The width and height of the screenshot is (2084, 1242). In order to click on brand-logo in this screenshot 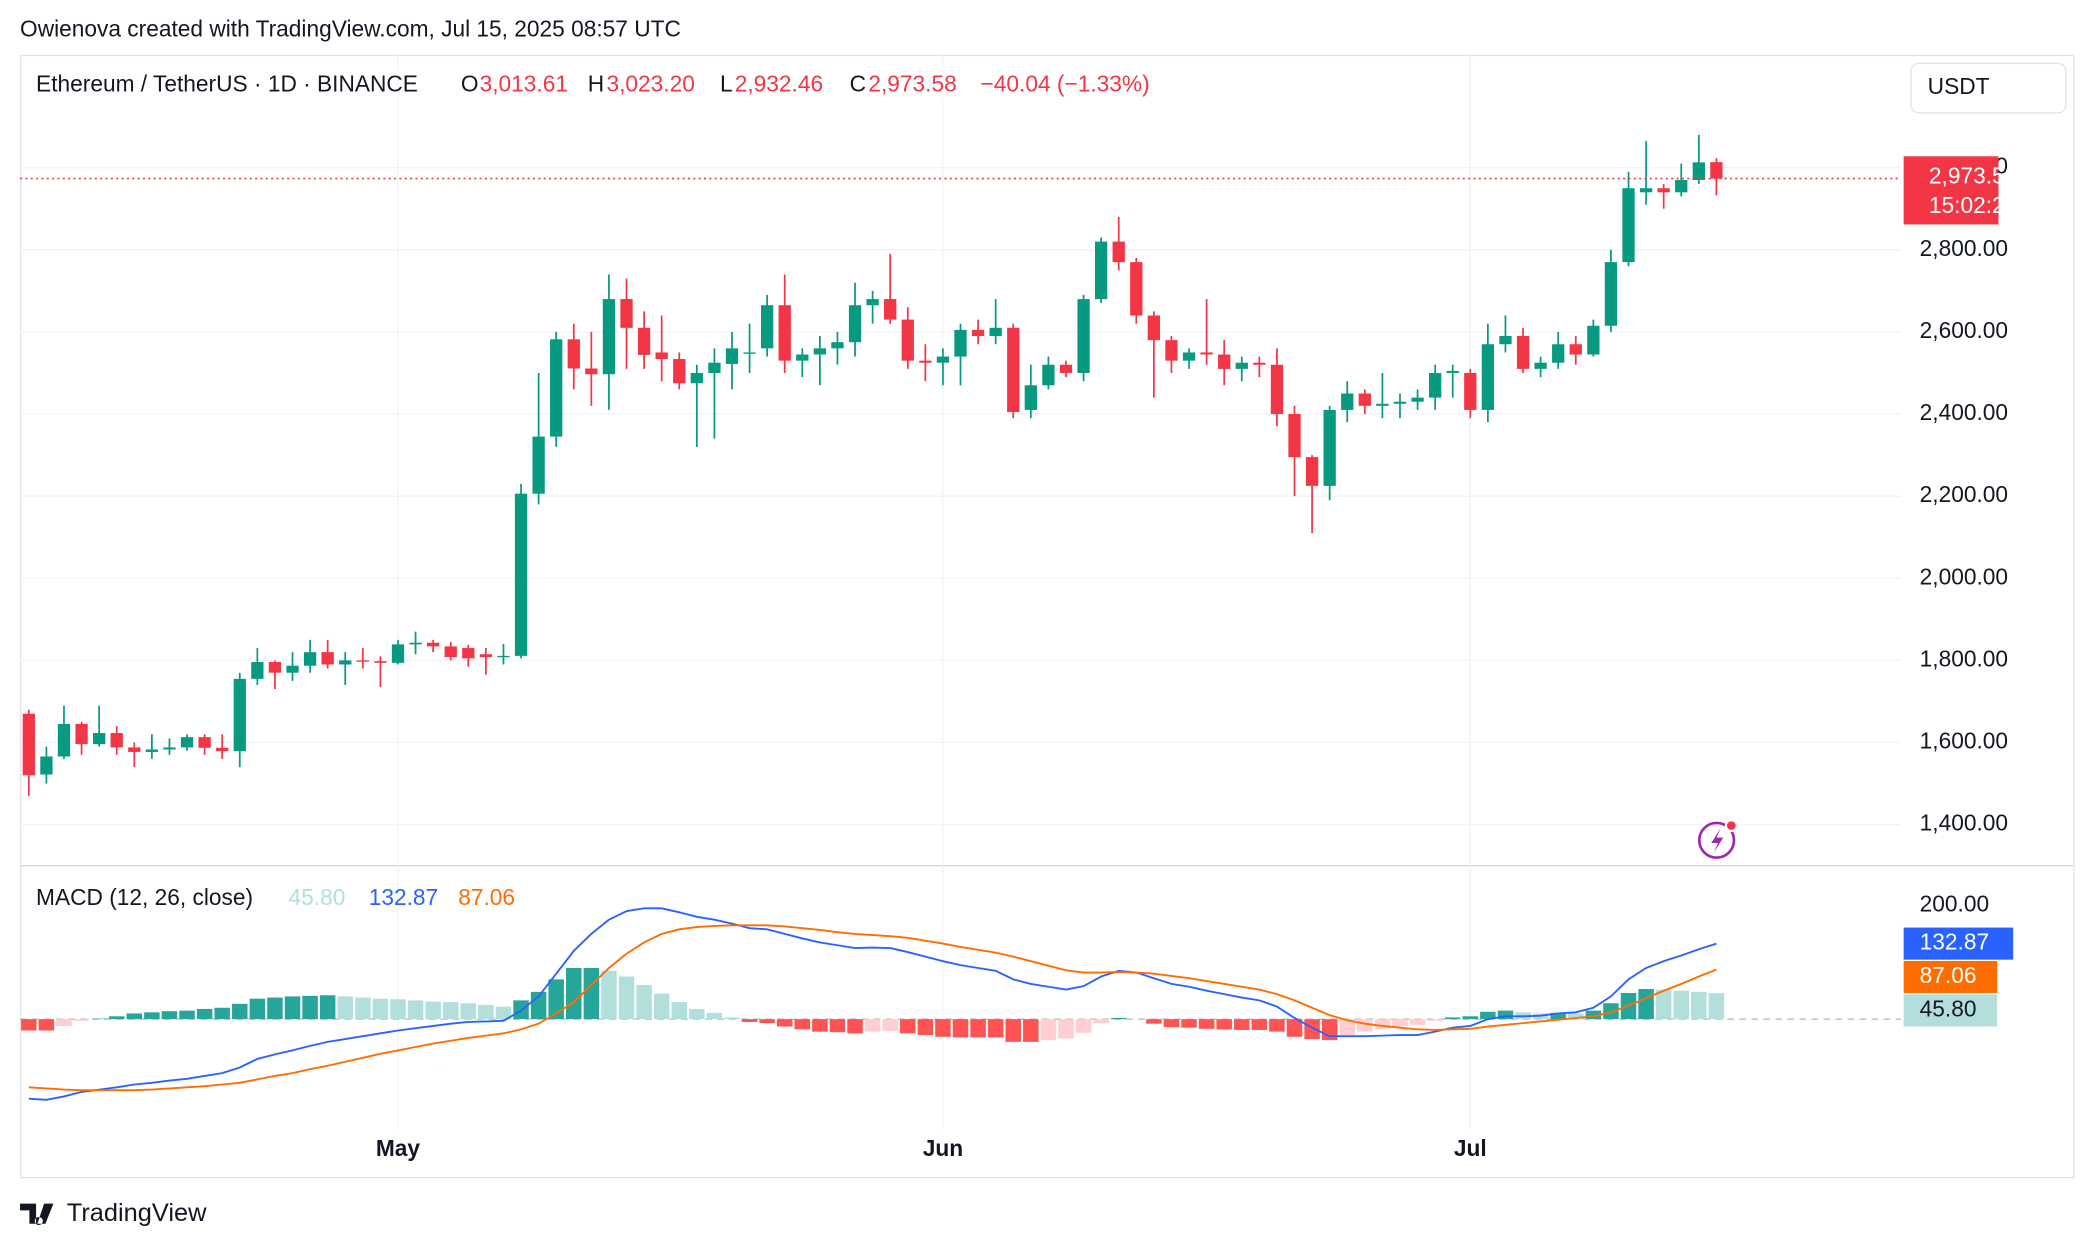, I will do `click(37, 1214)`.